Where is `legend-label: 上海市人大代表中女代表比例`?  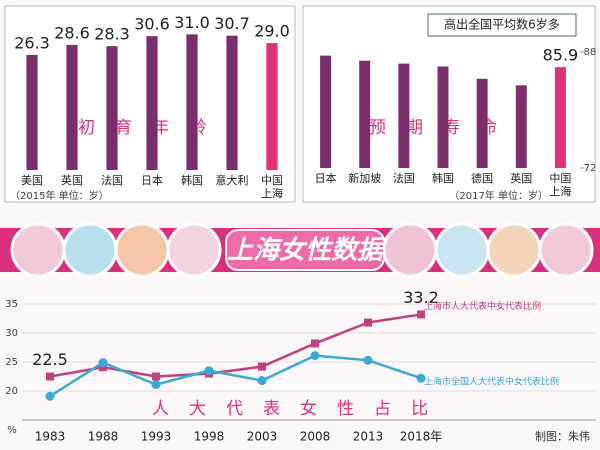
legend-label: 上海市人大代表中女代表比例 is located at coordinates (482, 306).